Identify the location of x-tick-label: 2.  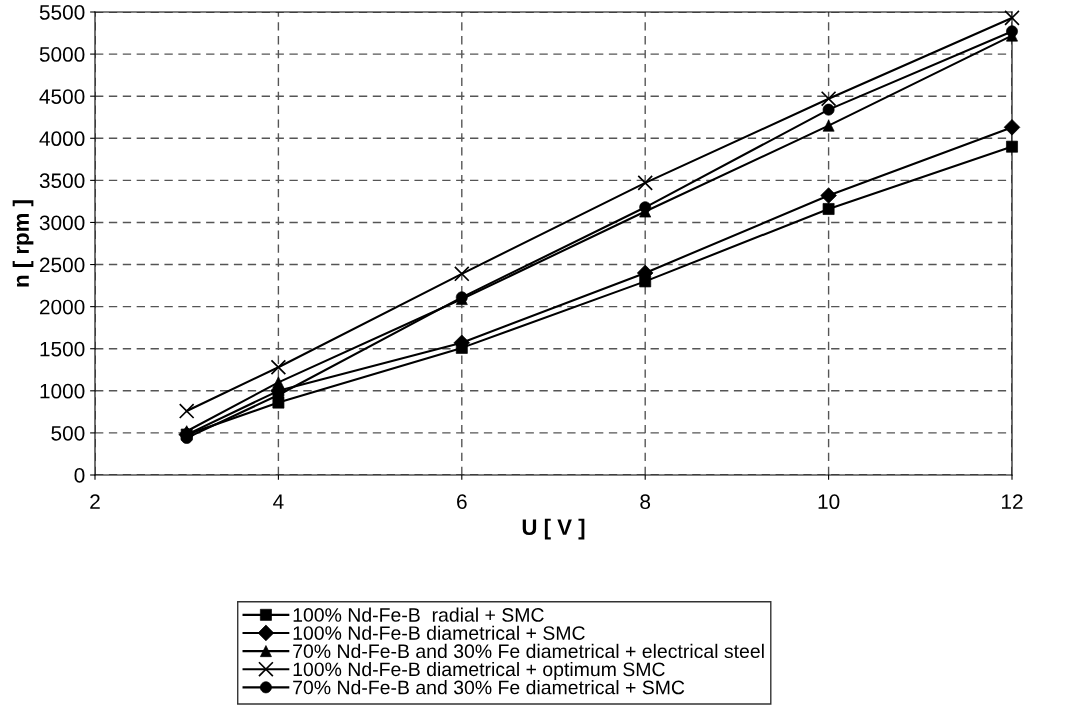
(95, 501).